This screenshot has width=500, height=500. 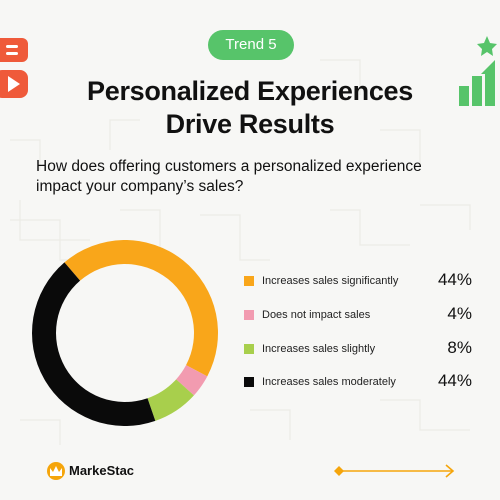 What do you see at coordinates (170, 400) in the screenshot?
I see `slice-slightly` at bounding box center [170, 400].